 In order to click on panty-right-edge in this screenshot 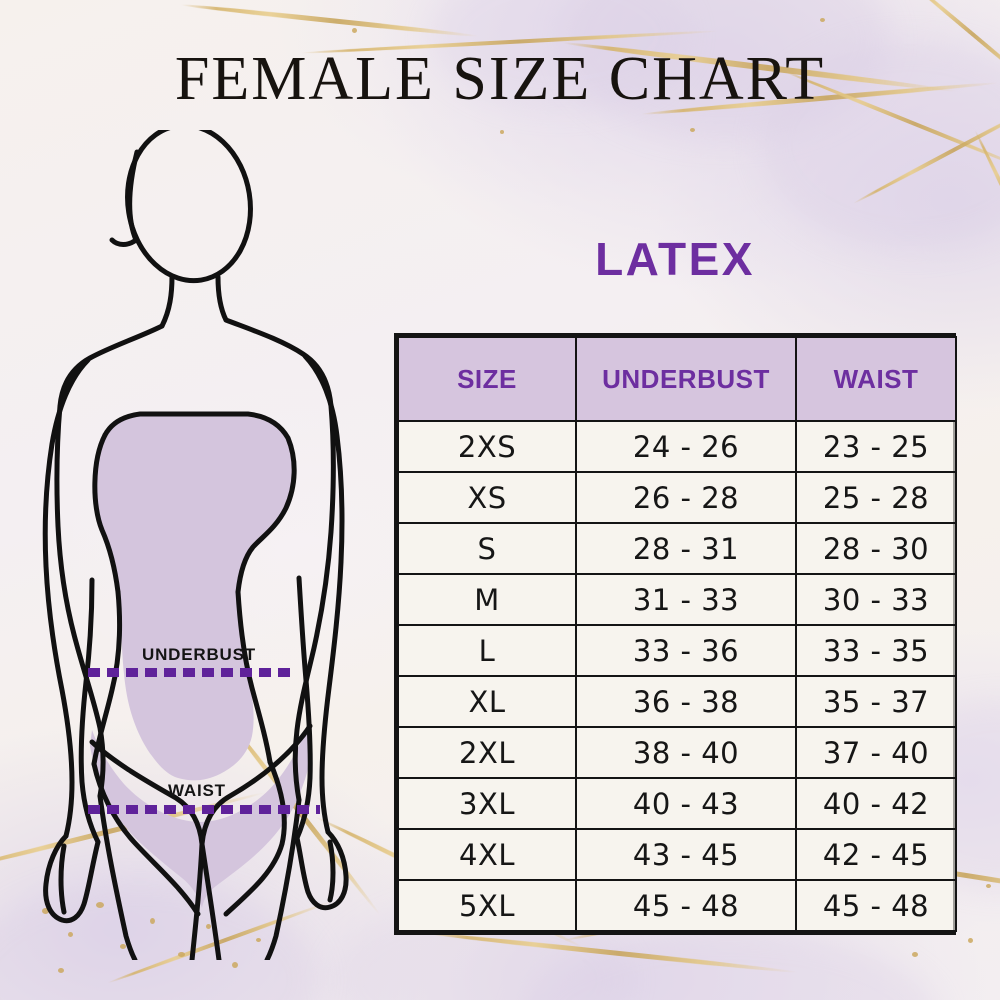, I will do `click(256, 785)`.